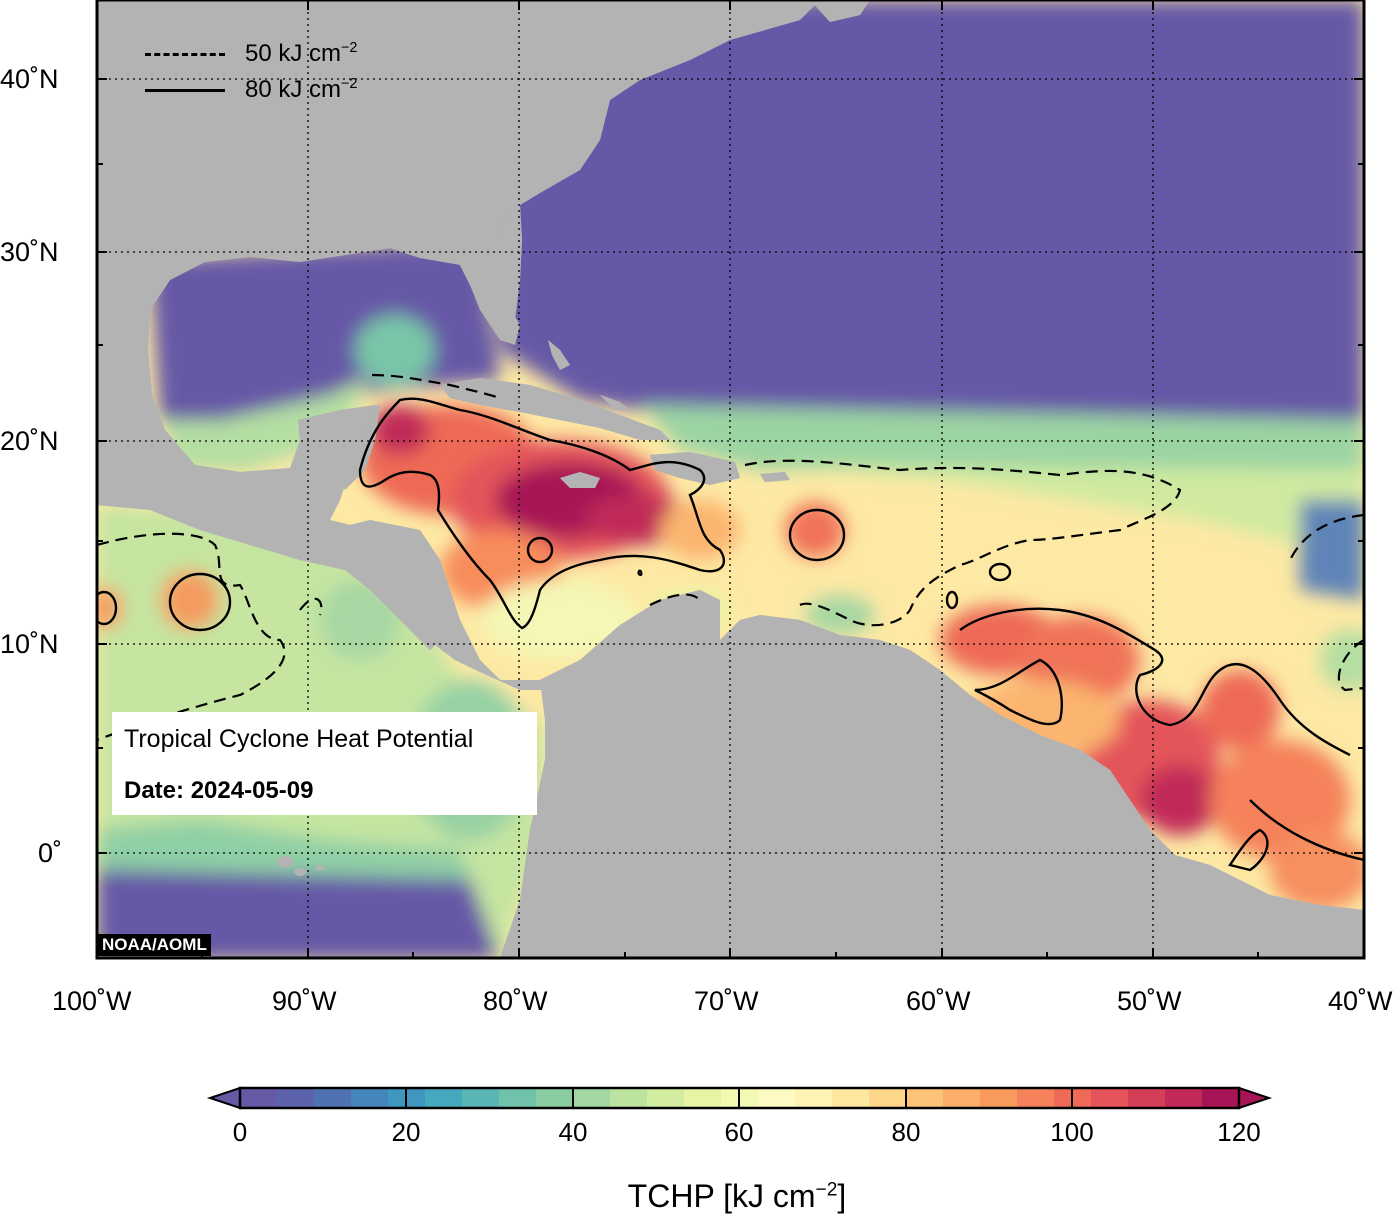 This screenshot has width=1400, height=1217. Describe the element at coordinates (1239, 1132) in the screenshot. I see `colorbar-tick-120: 120` at that location.